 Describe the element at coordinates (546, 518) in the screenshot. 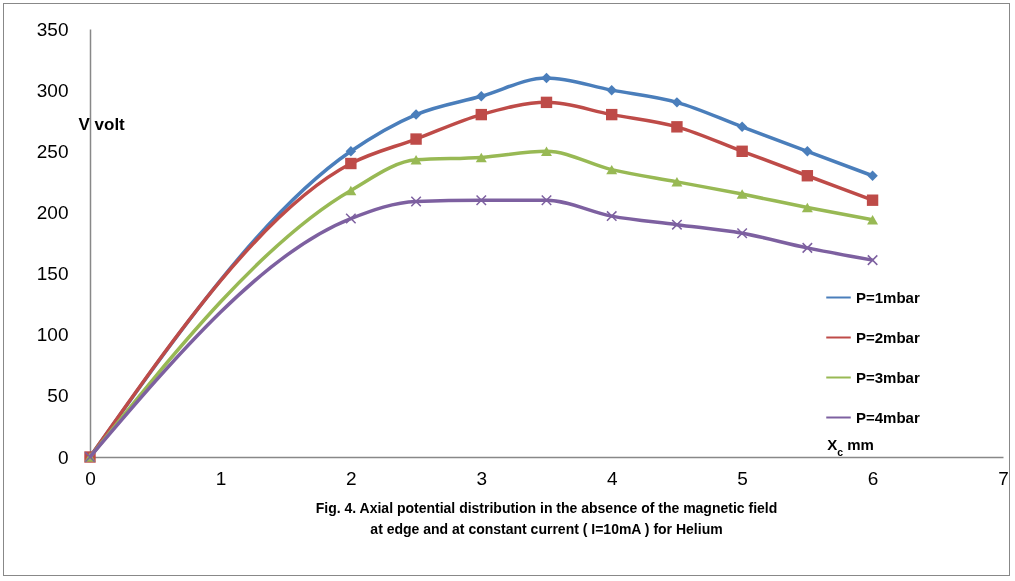

I see `text: Fig. 4. Axial potential distribution in the absence of the magnetic field at edge and at constant current ( I=10mA ) for Helium` at that location.